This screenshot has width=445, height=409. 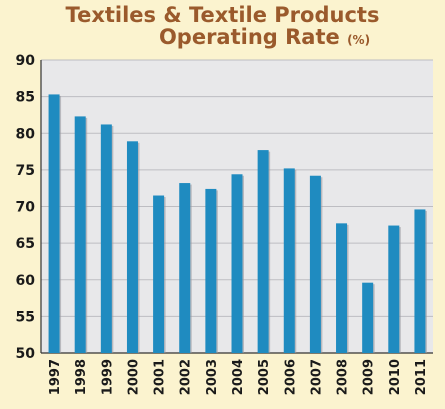 What do you see at coordinates (159, 274) in the screenshot?
I see `bar-2001` at bounding box center [159, 274].